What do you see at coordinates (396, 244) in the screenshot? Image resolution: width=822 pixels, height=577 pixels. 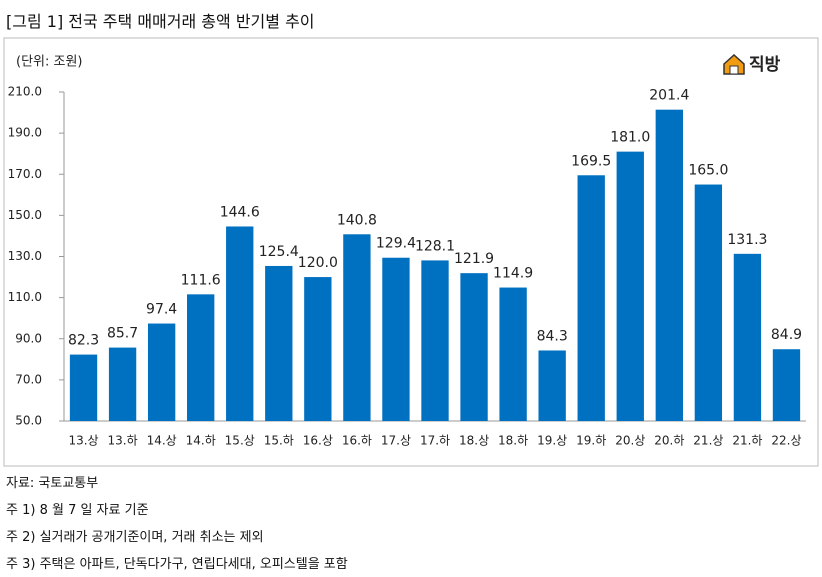 I see `value-label: 129.4` at bounding box center [396, 244].